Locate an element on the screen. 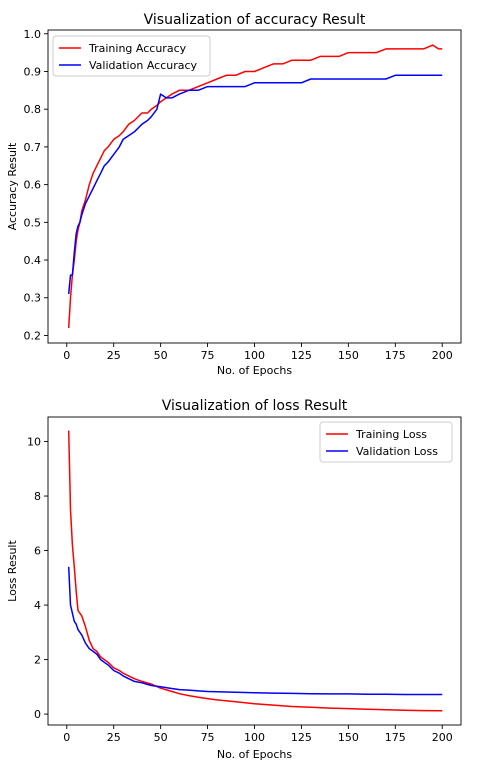 The height and width of the screenshot is (765, 487). accuracy-chart-ytick-label: 0.6 is located at coordinates (33, 185).